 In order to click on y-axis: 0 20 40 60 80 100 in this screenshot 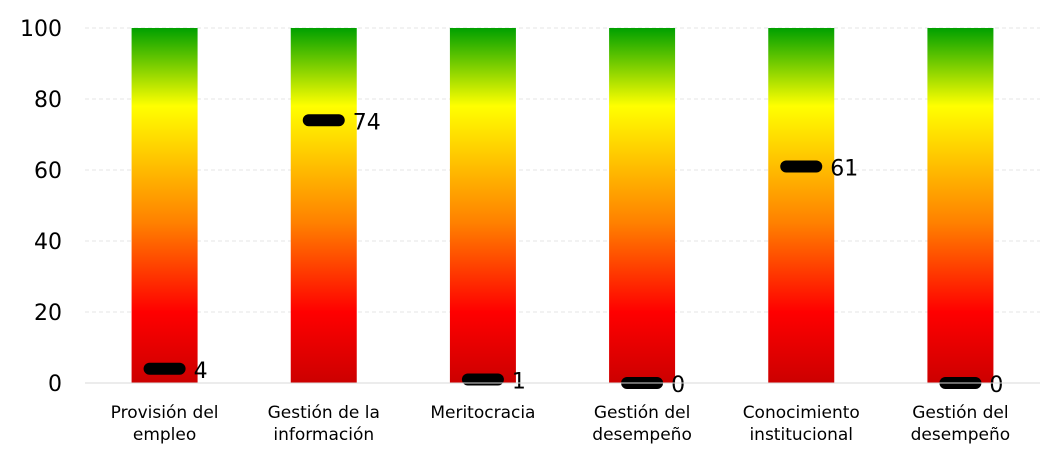, I will do `click(41, 207)`.